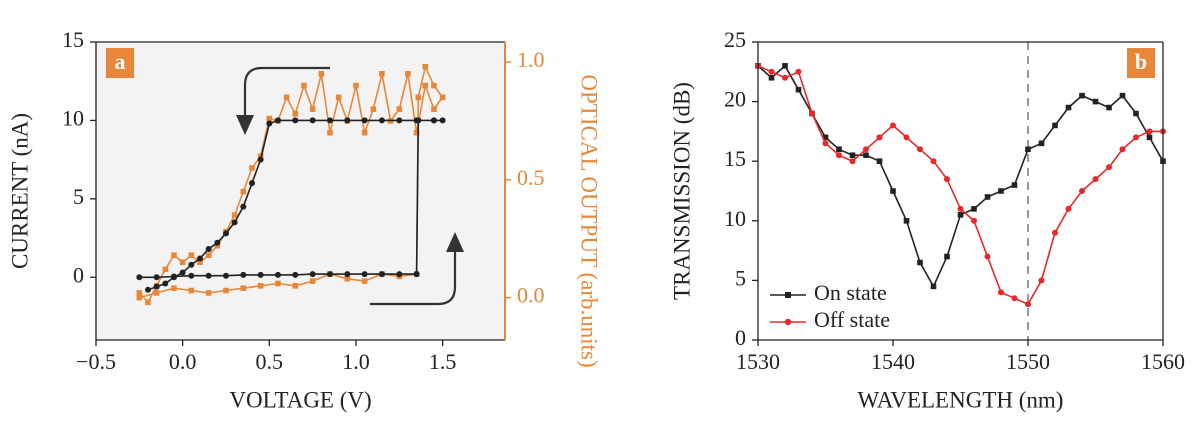 This screenshot has height=430, width=1203. What do you see at coordinates (740, 277) in the screenshot?
I see `y-tick-label: 5` at bounding box center [740, 277].